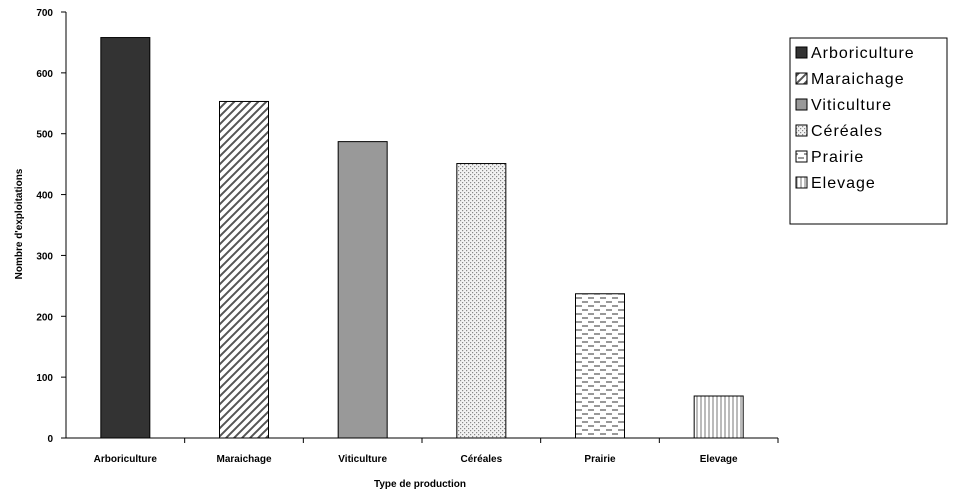 The width and height of the screenshot is (953, 494). I want to click on y-axis-title: Nombre d'exploitations, so click(19, 223).